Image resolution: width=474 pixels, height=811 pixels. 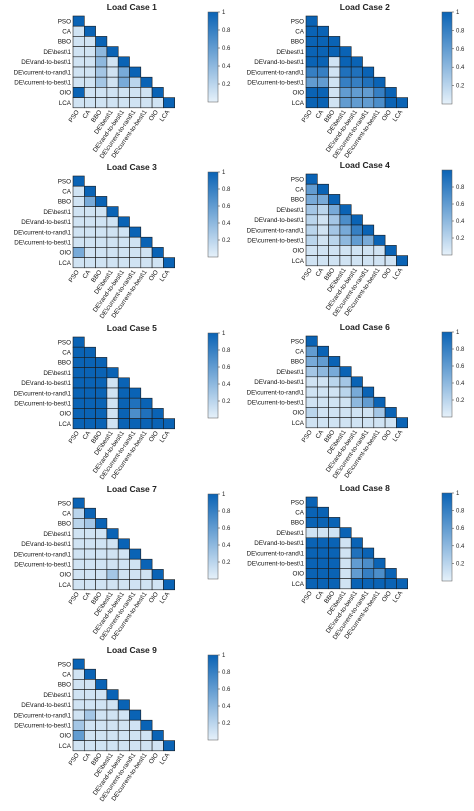 I want to click on row-label: DE\rand-to-best\1, so click(x=279, y=382).